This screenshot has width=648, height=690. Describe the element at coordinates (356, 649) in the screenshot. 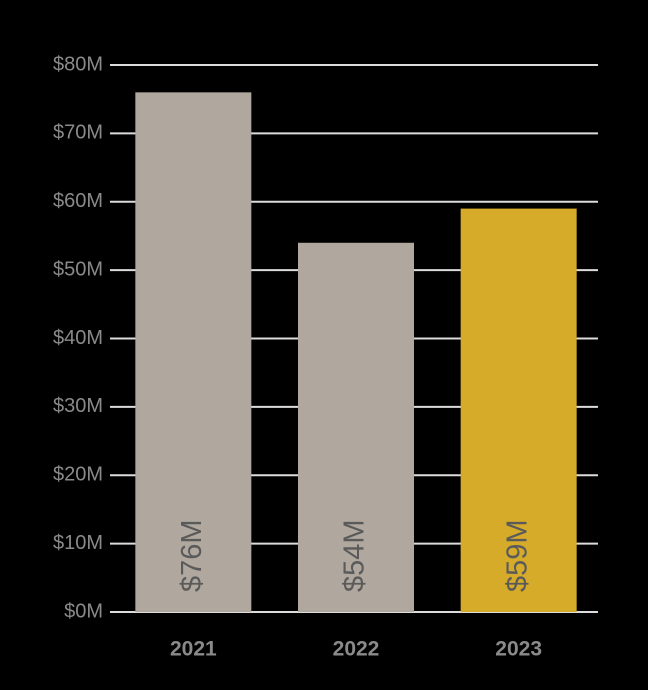

I see `x-tick-label: 2022` at that location.